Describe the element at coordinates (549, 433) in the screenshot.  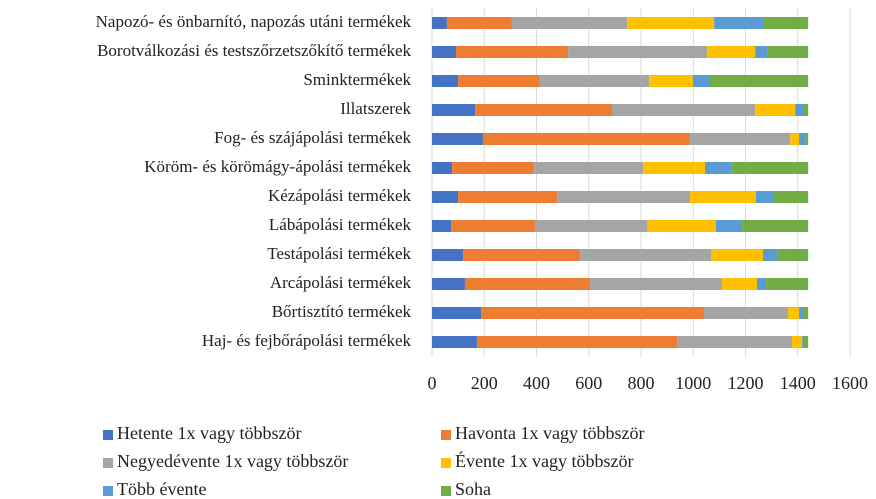
I see `legend-label: Havonta 1x vagy többször` at that location.